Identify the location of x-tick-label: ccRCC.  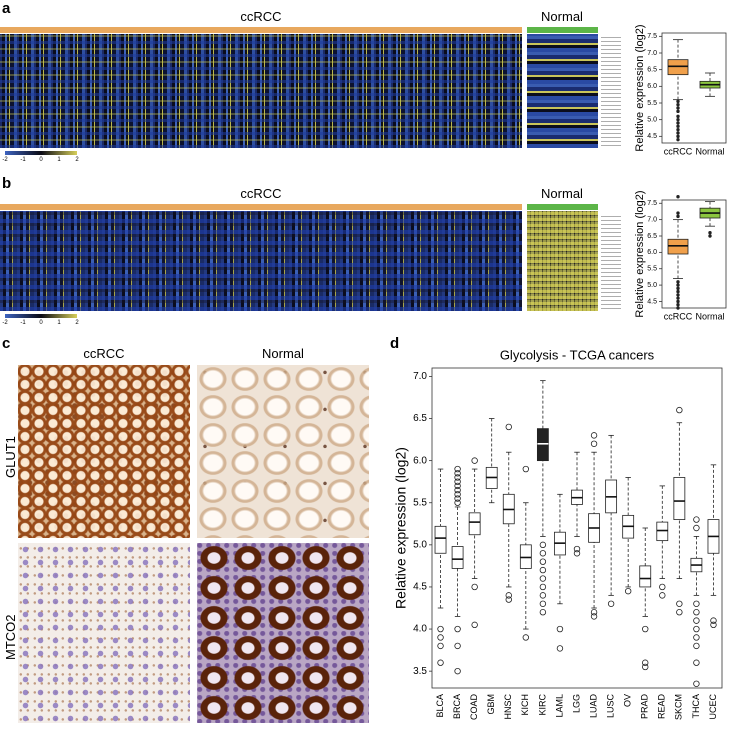
(678, 316).